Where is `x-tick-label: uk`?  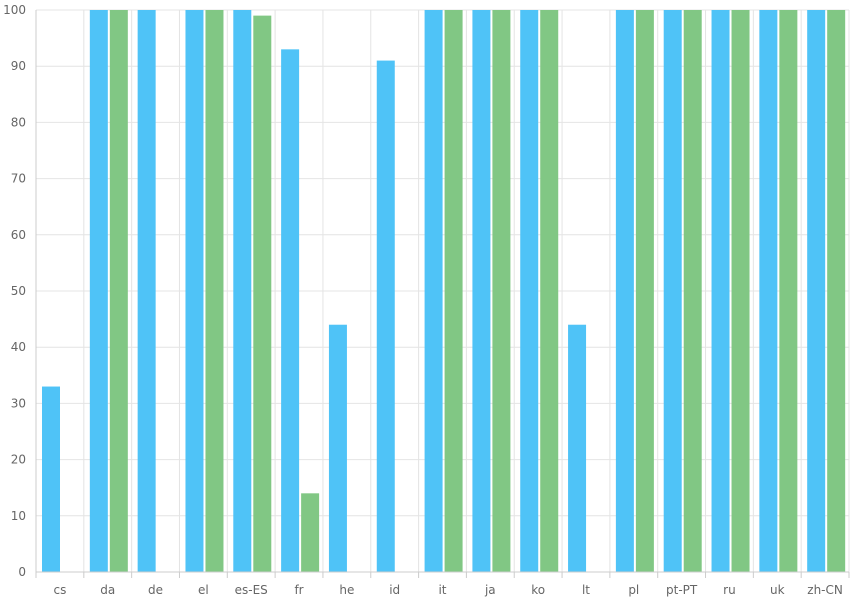 x-tick-label: uk is located at coordinates (777, 590).